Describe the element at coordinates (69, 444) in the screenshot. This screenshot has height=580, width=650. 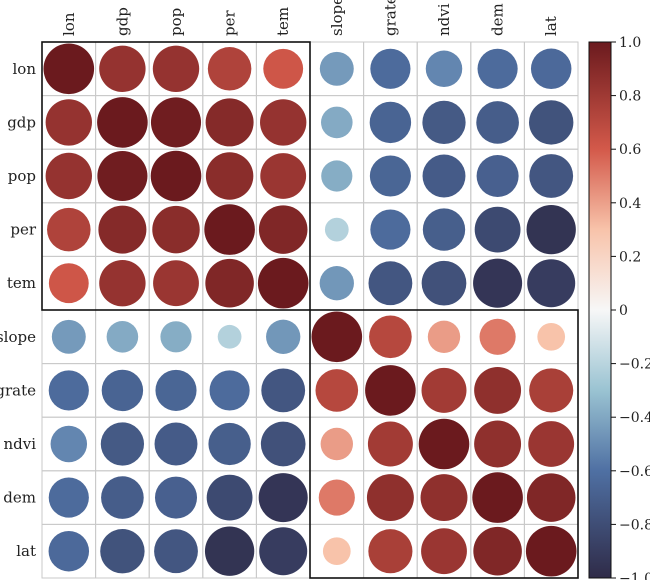
I see `corr-circle-ndvi-lon: ndvi / lon: -0.52` at that location.